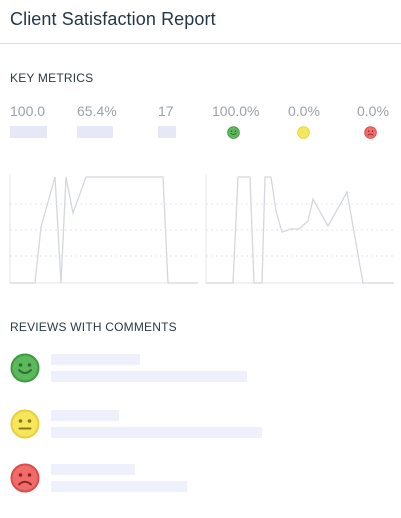  I want to click on page-header: Client Satisfaction Report, so click(200, 22).